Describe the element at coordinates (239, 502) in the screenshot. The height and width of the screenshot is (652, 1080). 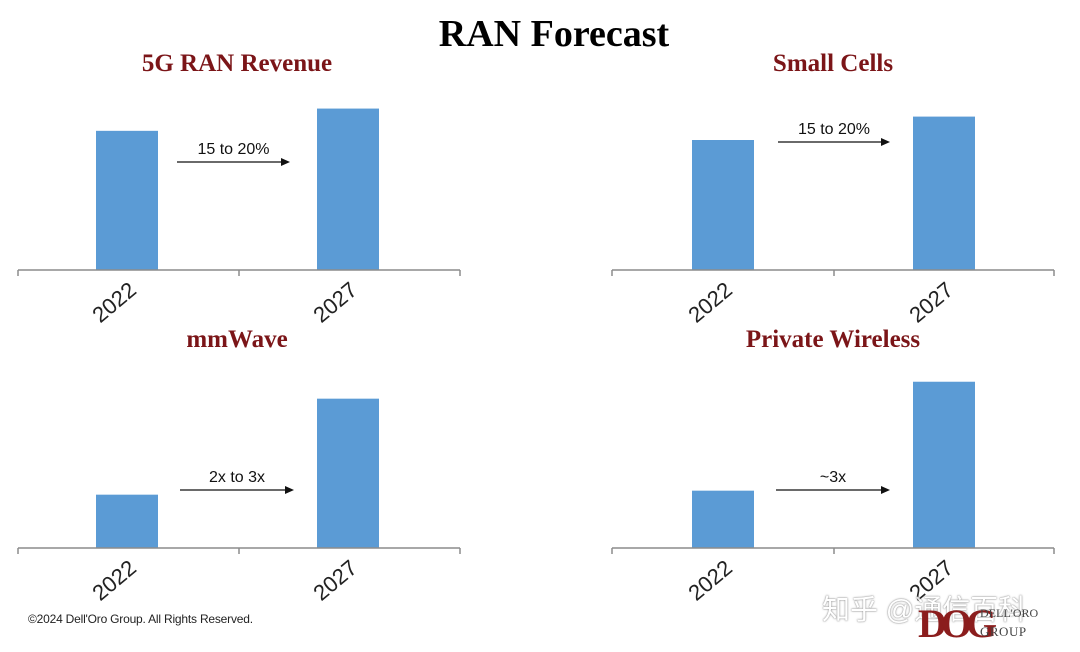
I see `bar-chart: 2022 2027 2x to 3x` at that location.